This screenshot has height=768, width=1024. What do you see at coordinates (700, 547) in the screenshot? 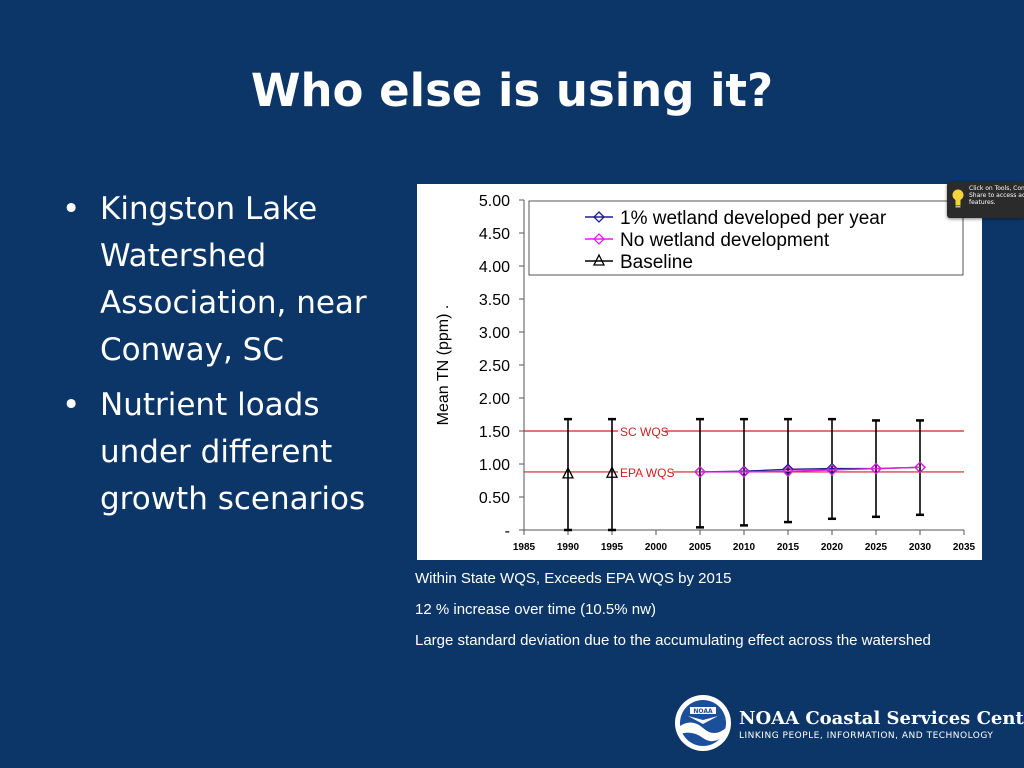
I see `x-tick-label: 2005` at bounding box center [700, 547].